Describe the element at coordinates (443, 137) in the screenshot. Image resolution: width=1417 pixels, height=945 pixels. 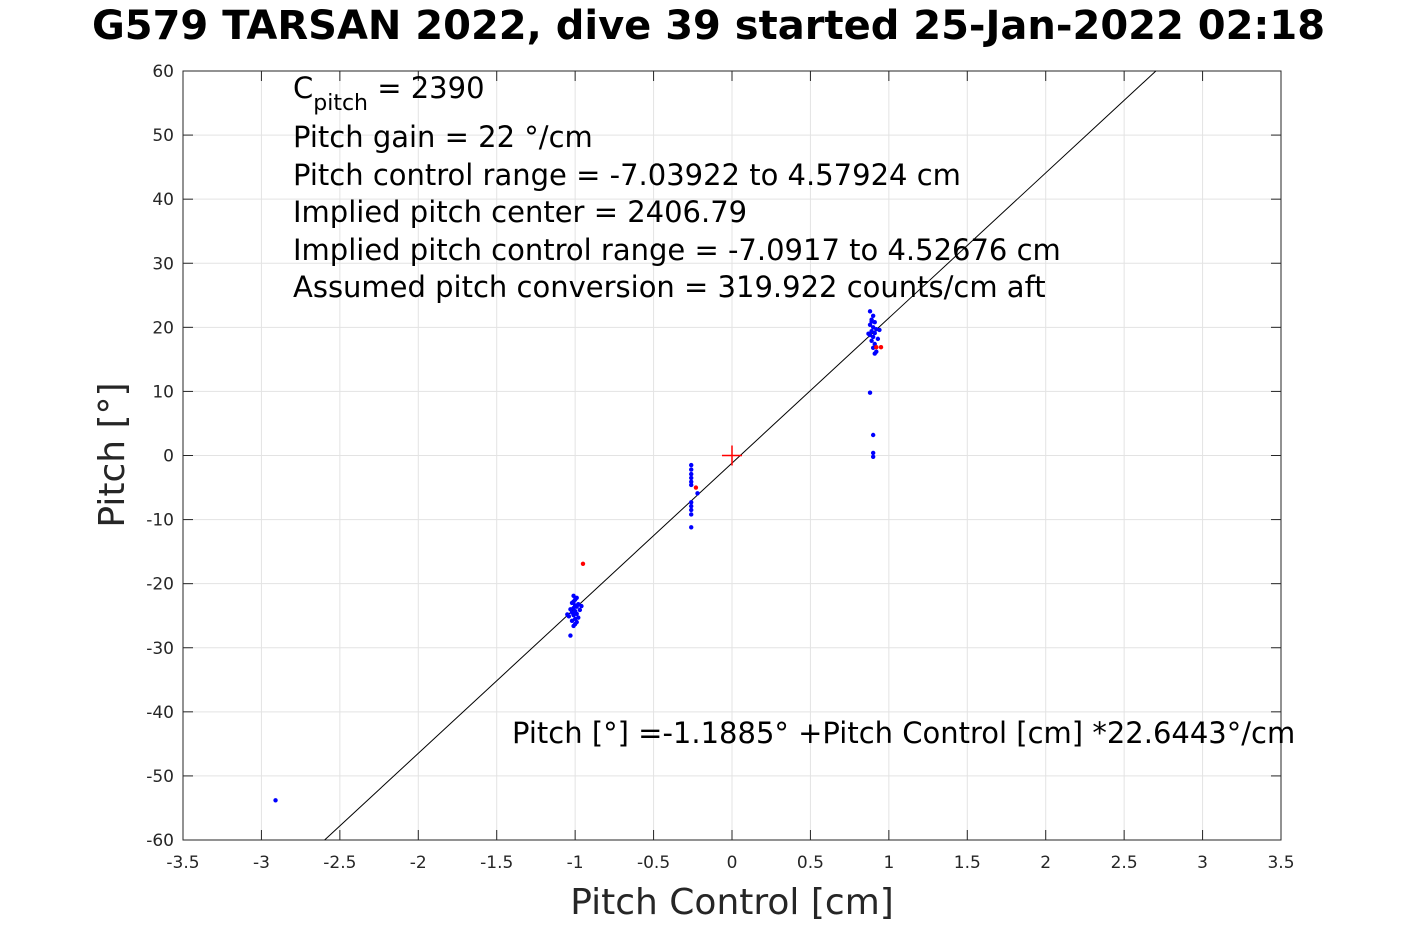
I see `annotation-pitch-gain: Pitch gain = 22 °/cm` at that location.